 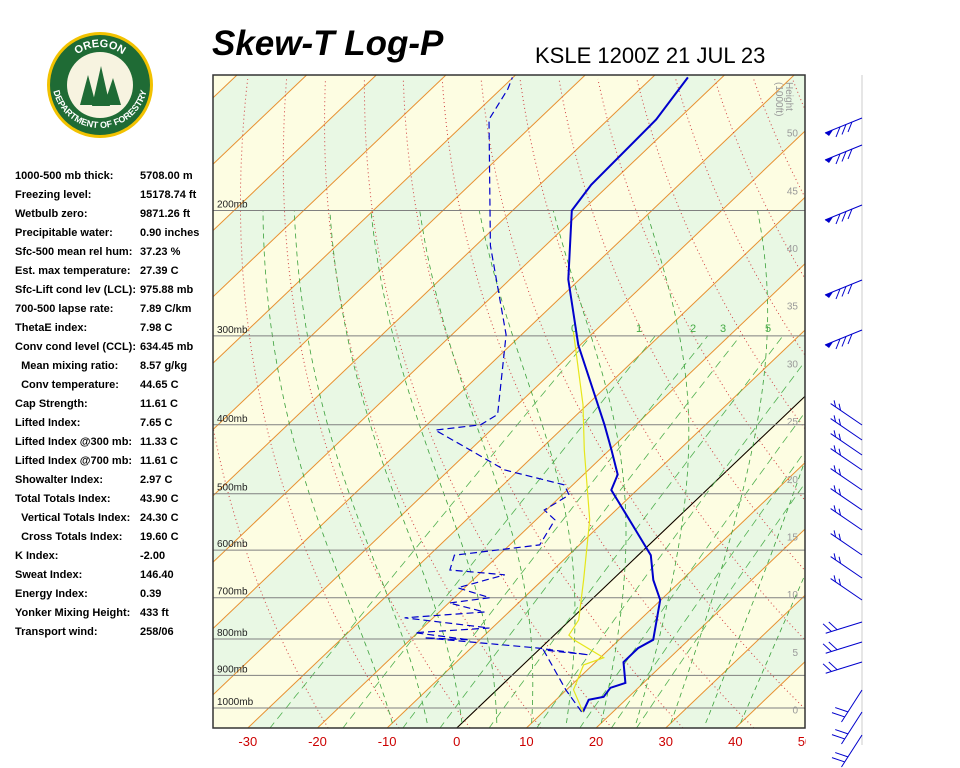 I want to click on x-axis: -30 -20 -10 0 10 20 30 40 50, so click(x=525, y=741).